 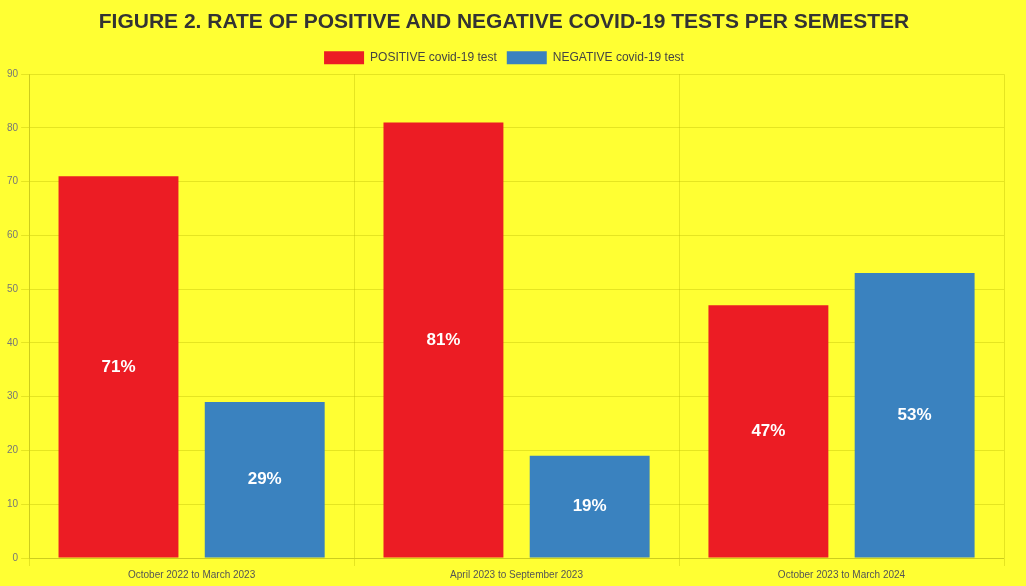 I want to click on data-label: 71%, so click(x=118, y=366).